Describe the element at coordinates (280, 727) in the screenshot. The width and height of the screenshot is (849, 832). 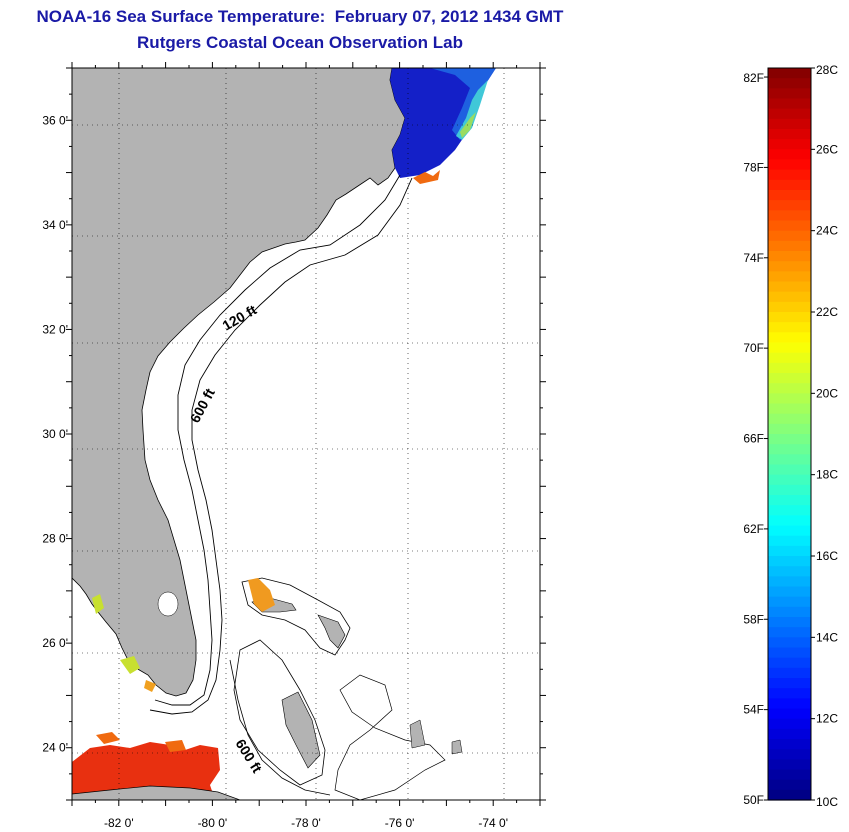
I see `contour-bahamas-600ft` at that location.